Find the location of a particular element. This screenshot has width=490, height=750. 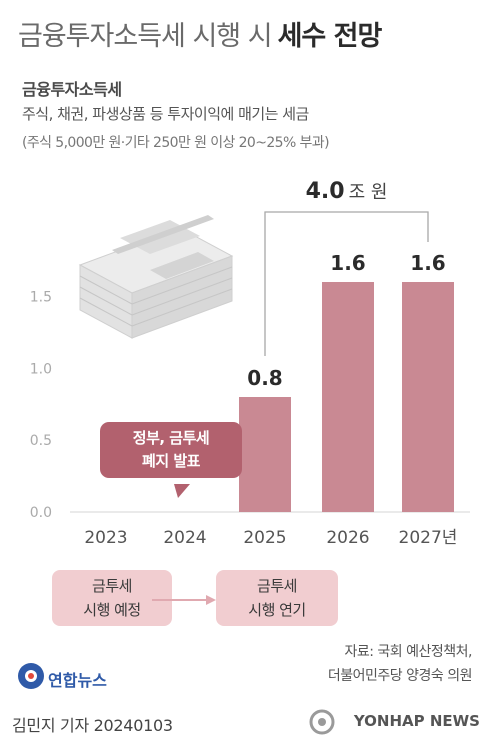

watermark-logo-icon is located at coordinates (322, 722).